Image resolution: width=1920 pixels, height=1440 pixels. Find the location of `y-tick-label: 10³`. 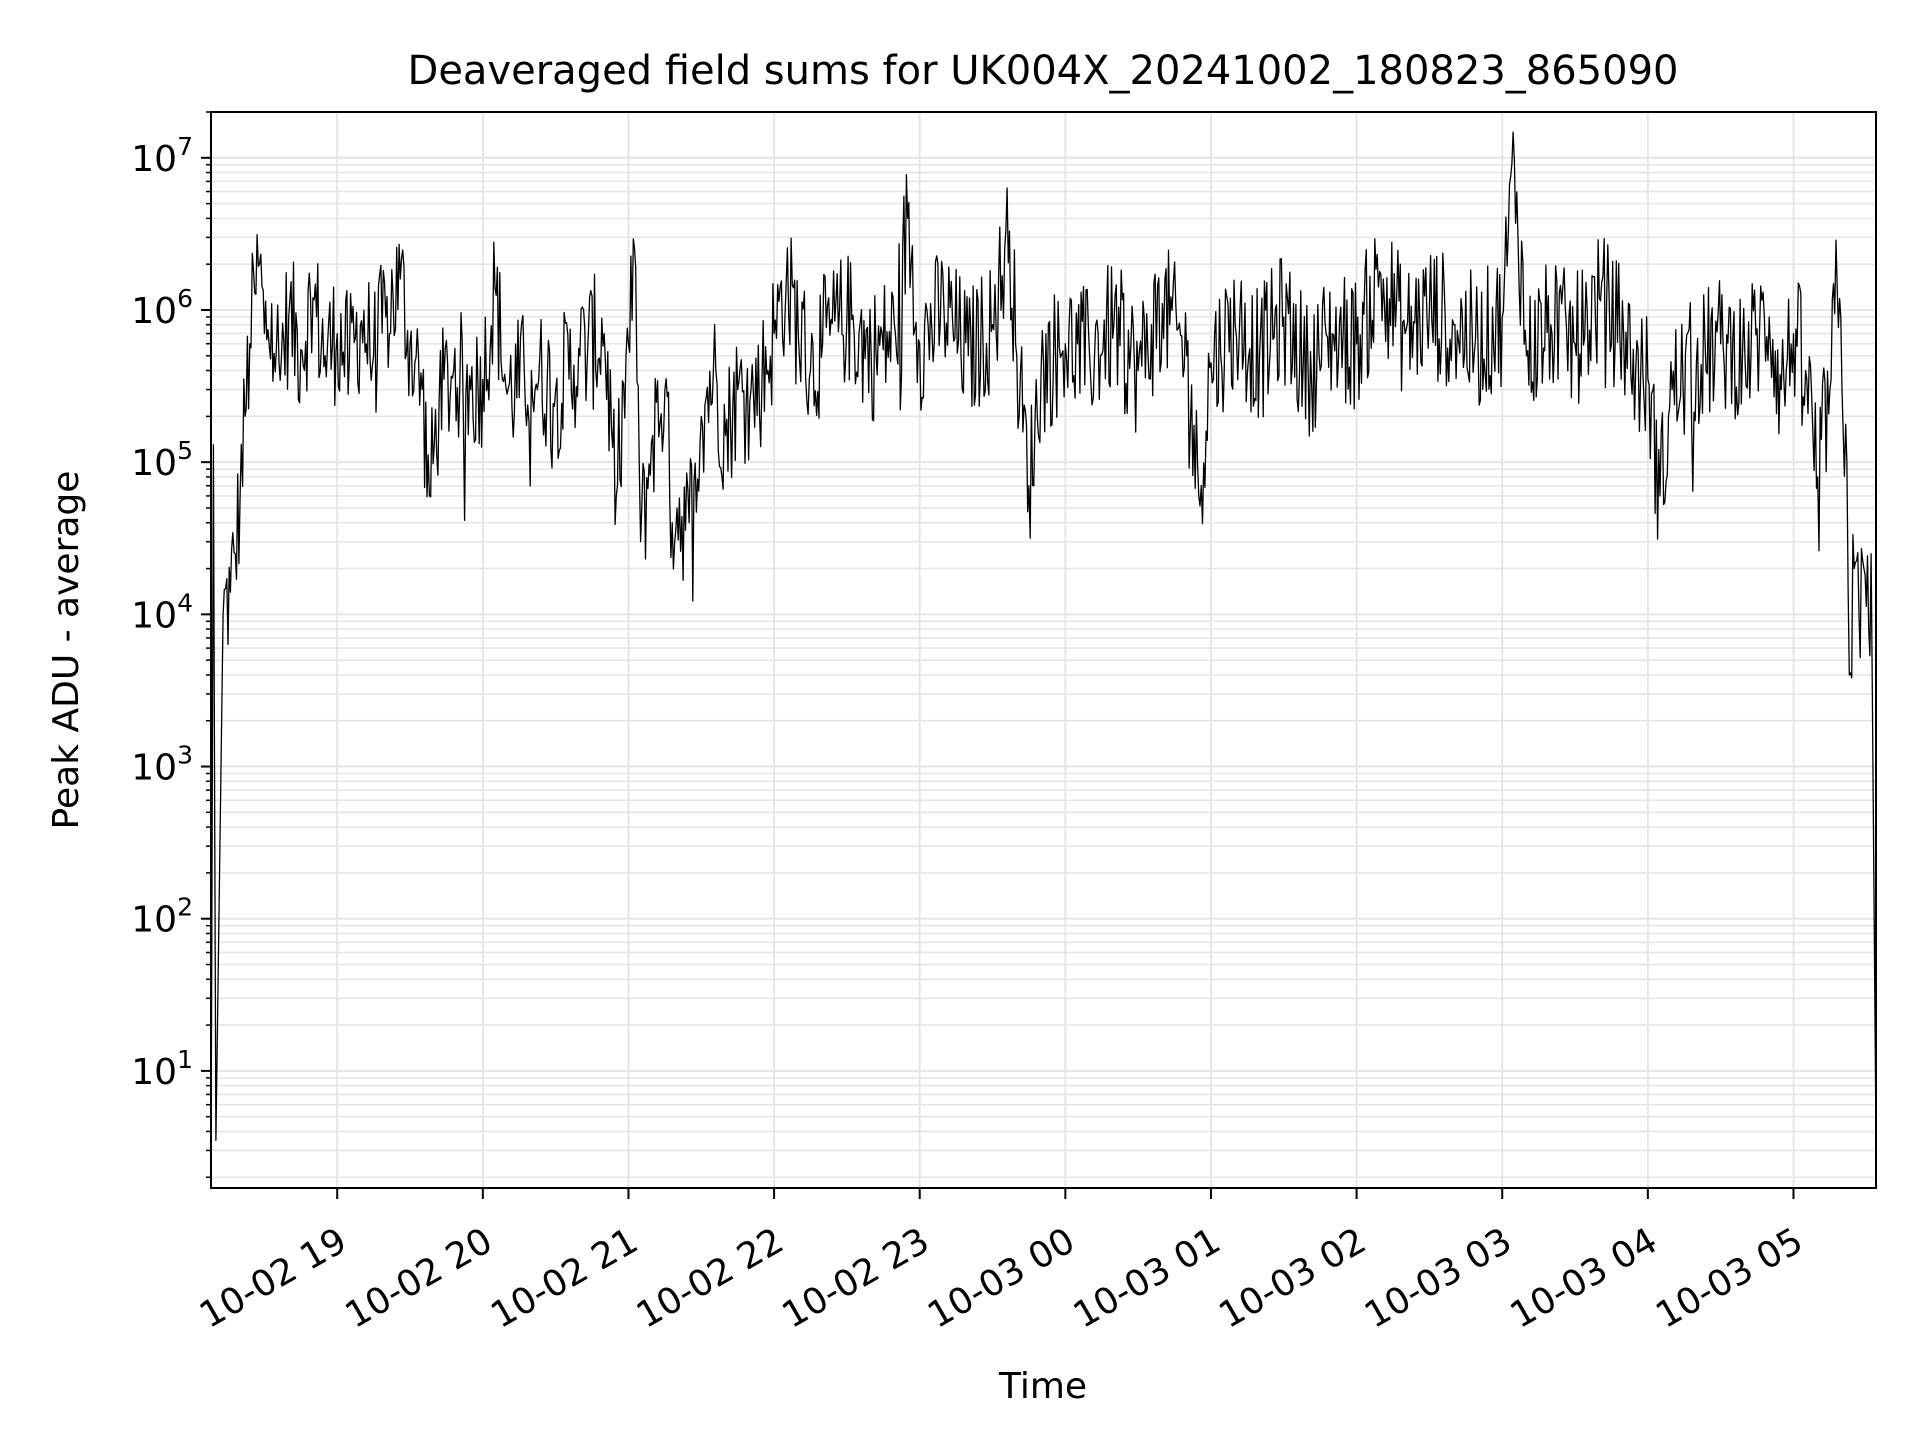

y-tick-label: 10³ is located at coordinates (162, 765).